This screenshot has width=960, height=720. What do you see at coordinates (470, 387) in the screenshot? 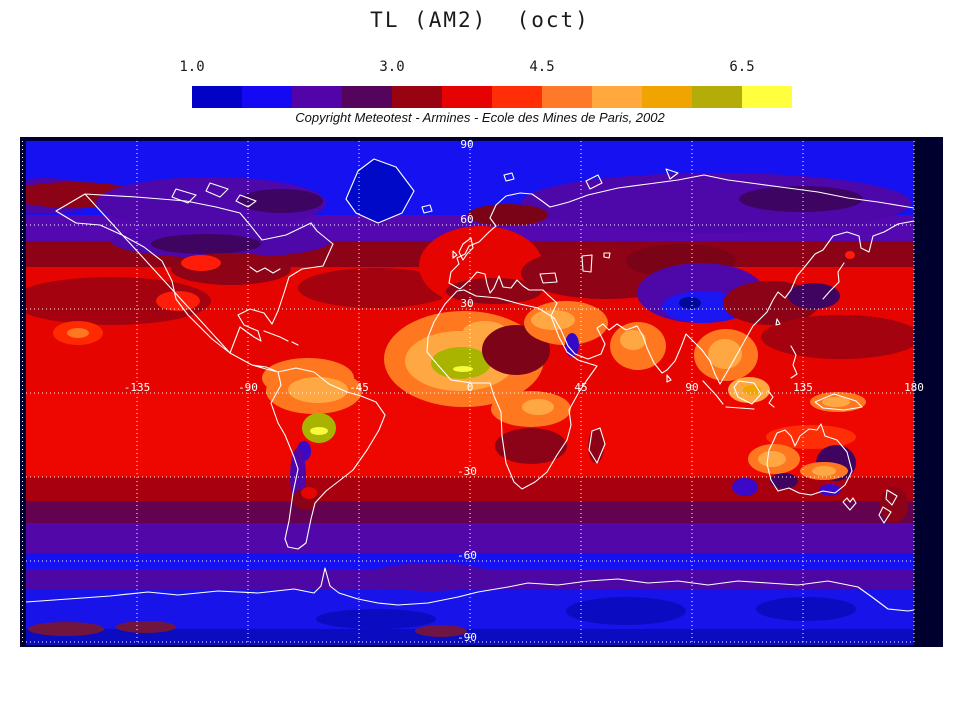
I see `grid-label: 0` at bounding box center [470, 387].